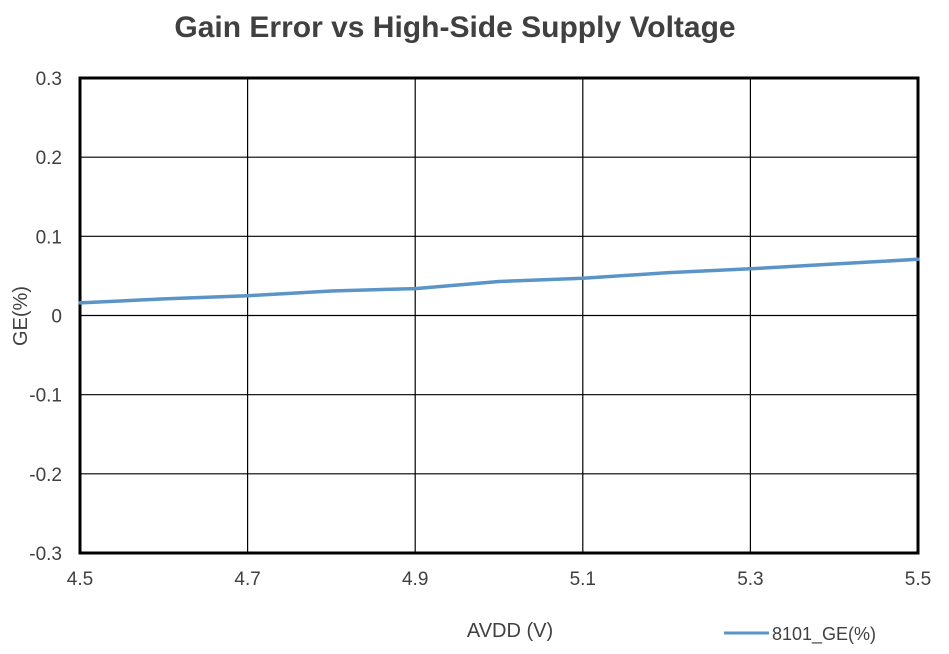 Image resolution: width=949 pixels, height=654 pixels. What do you see at coordinates (415, 579) in the screenshot?
I see `x-tick-label: 4.9` at bounding box center [415, 579].